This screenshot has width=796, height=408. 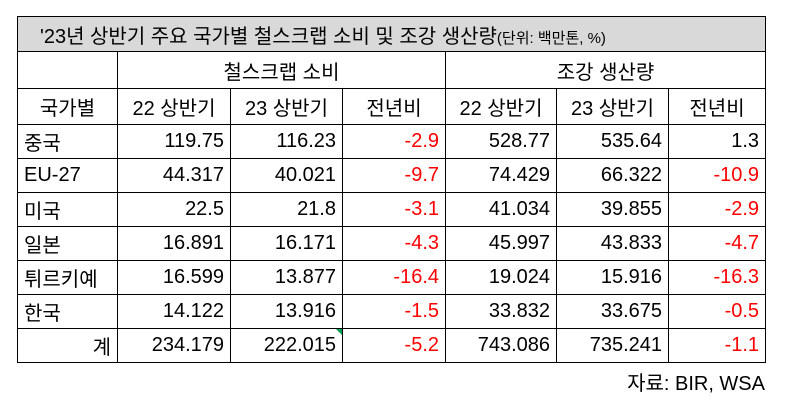 I want to click on value-cell: -5.2, so click(x=394, y=345).